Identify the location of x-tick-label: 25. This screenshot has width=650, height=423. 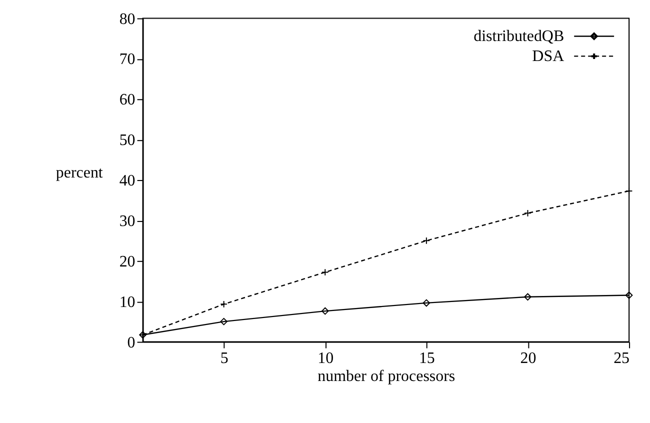
(622, 359).